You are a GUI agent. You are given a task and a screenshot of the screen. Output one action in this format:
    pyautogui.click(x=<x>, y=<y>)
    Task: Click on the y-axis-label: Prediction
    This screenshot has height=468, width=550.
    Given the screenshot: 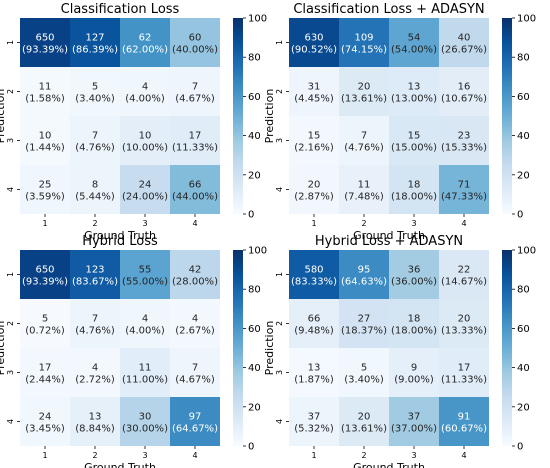 What is the action you would take?
    pyautogui.click(x=3, y=116)
    